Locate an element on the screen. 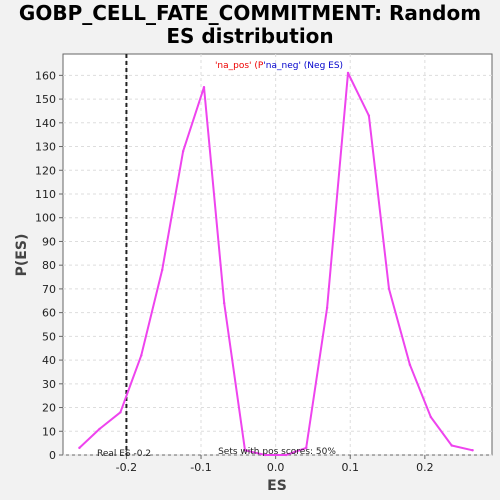 The image size is (500, 500). pos-scores-label: Sets with pos scores: 50% is located at coordinates (277, 452).